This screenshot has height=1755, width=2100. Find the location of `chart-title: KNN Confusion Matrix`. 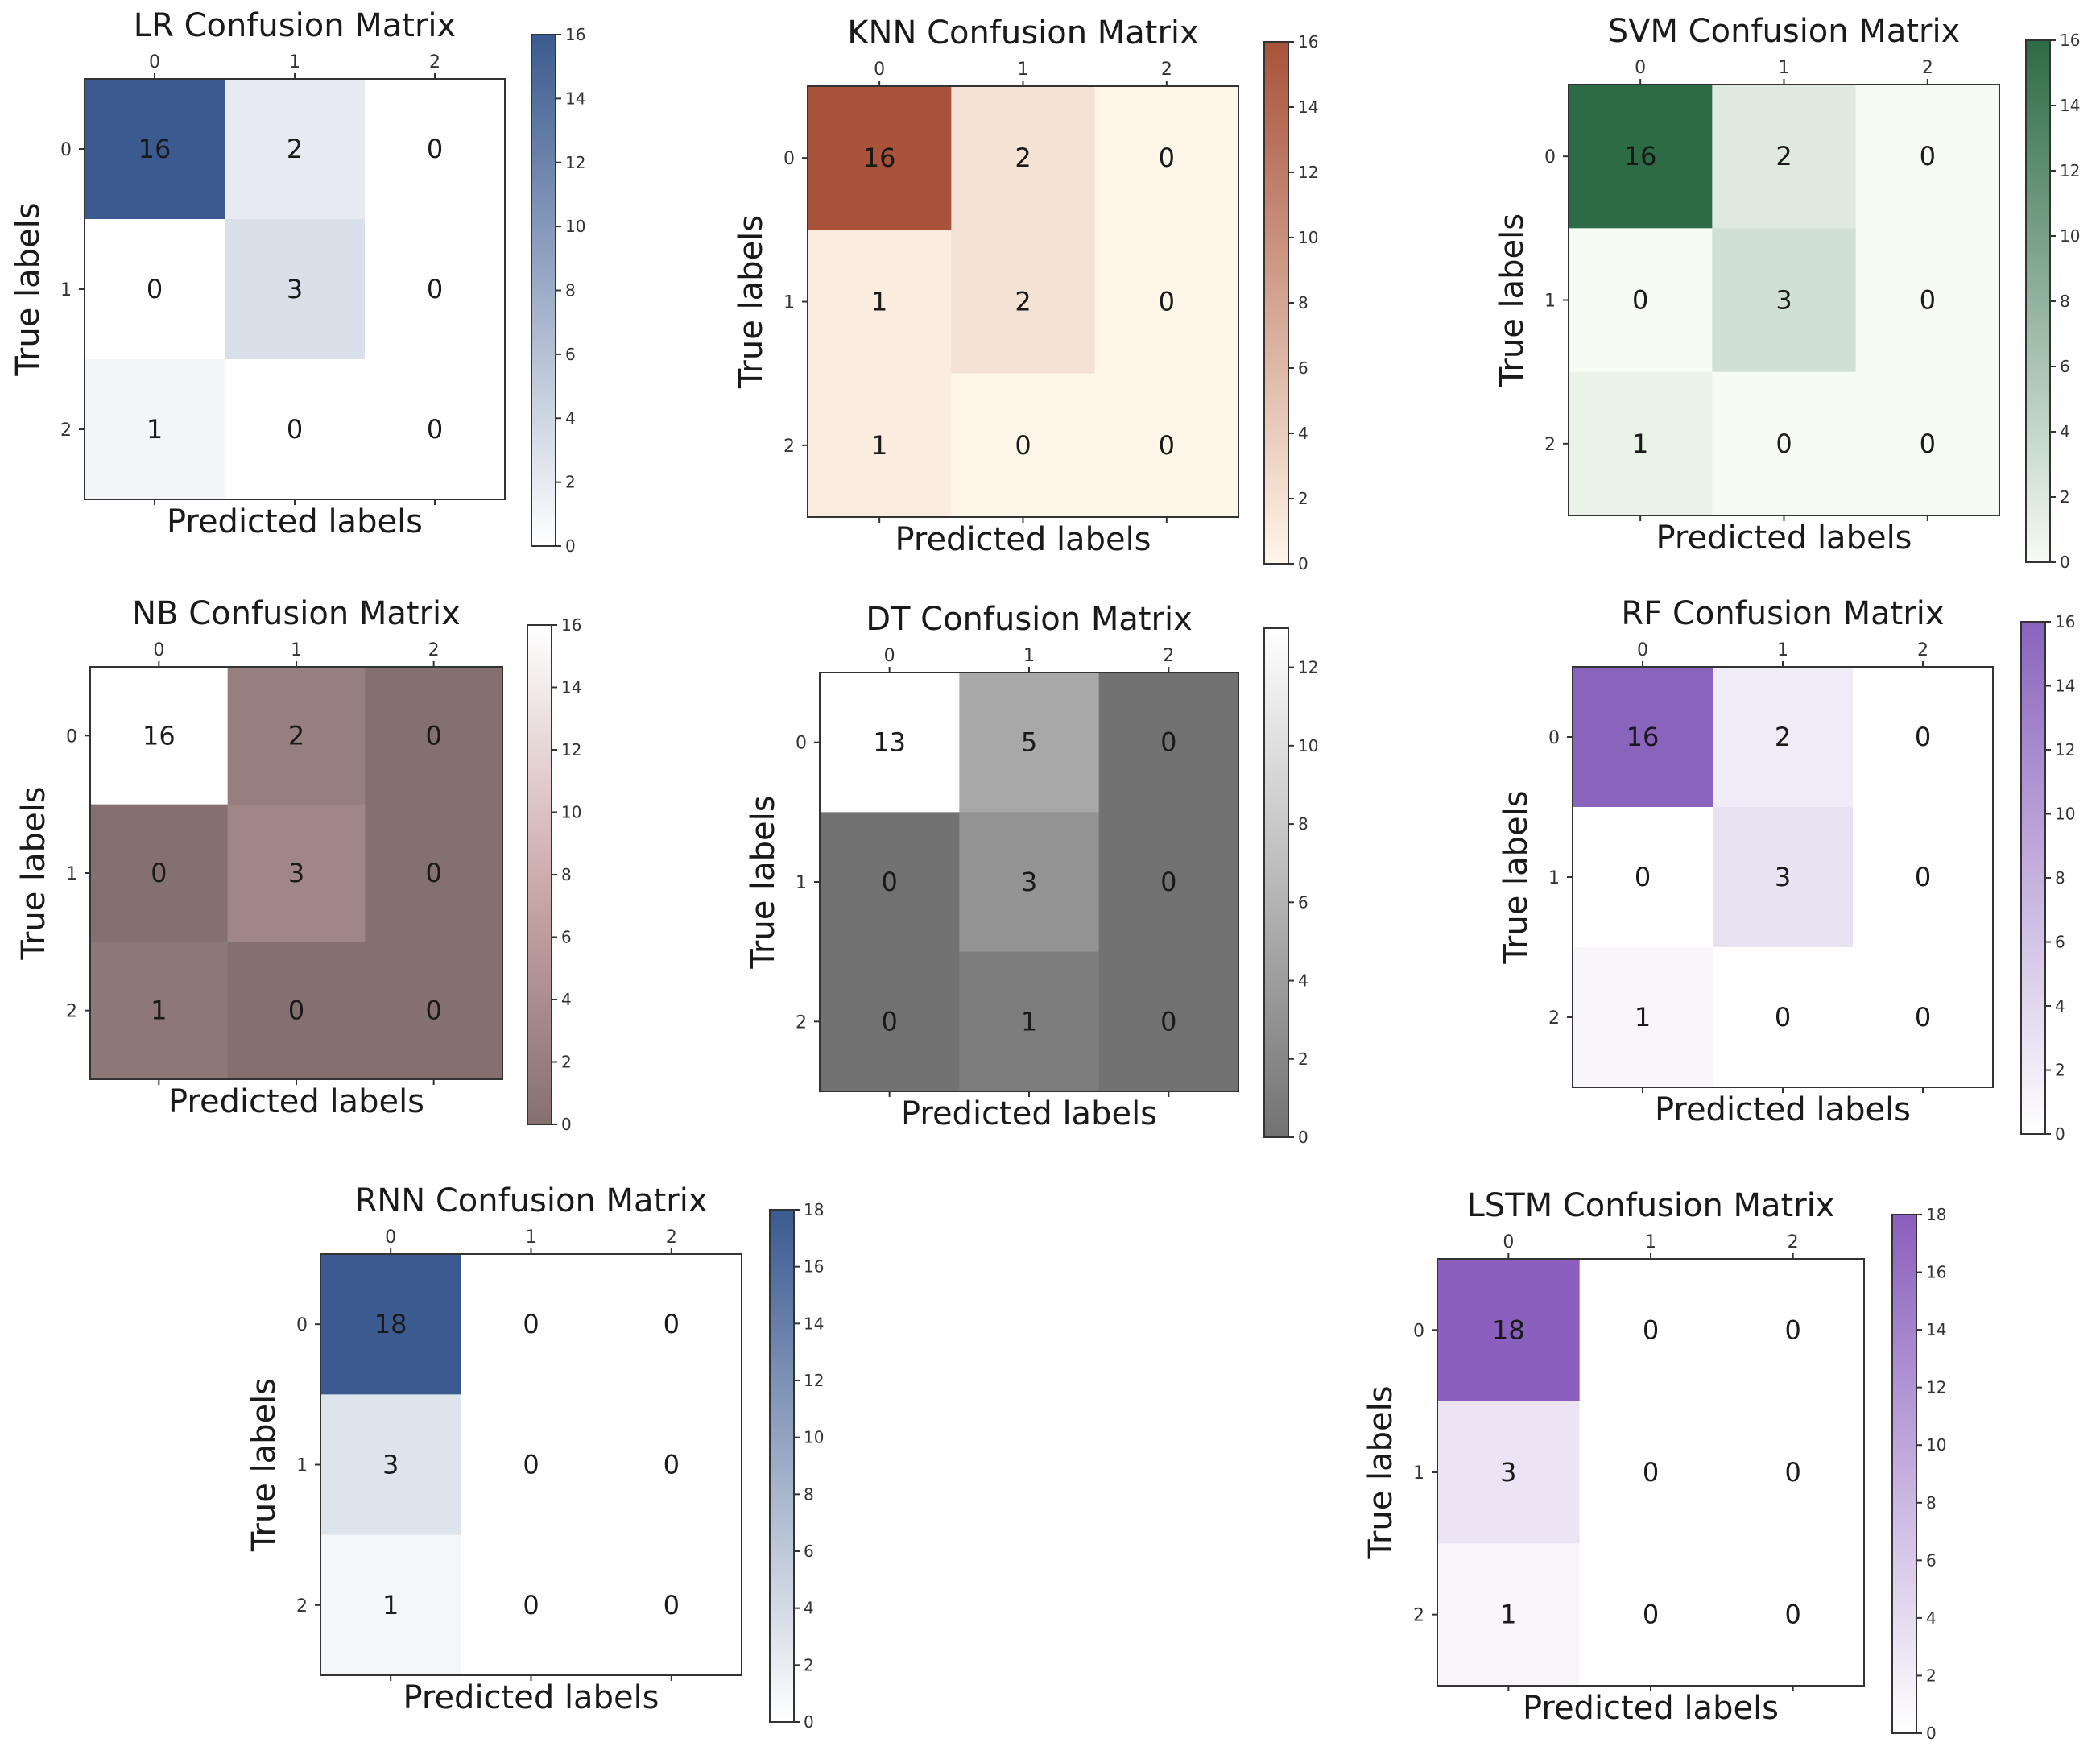

chart-title: KNN Confusion Matrix is located at coordinates (1022, 33).